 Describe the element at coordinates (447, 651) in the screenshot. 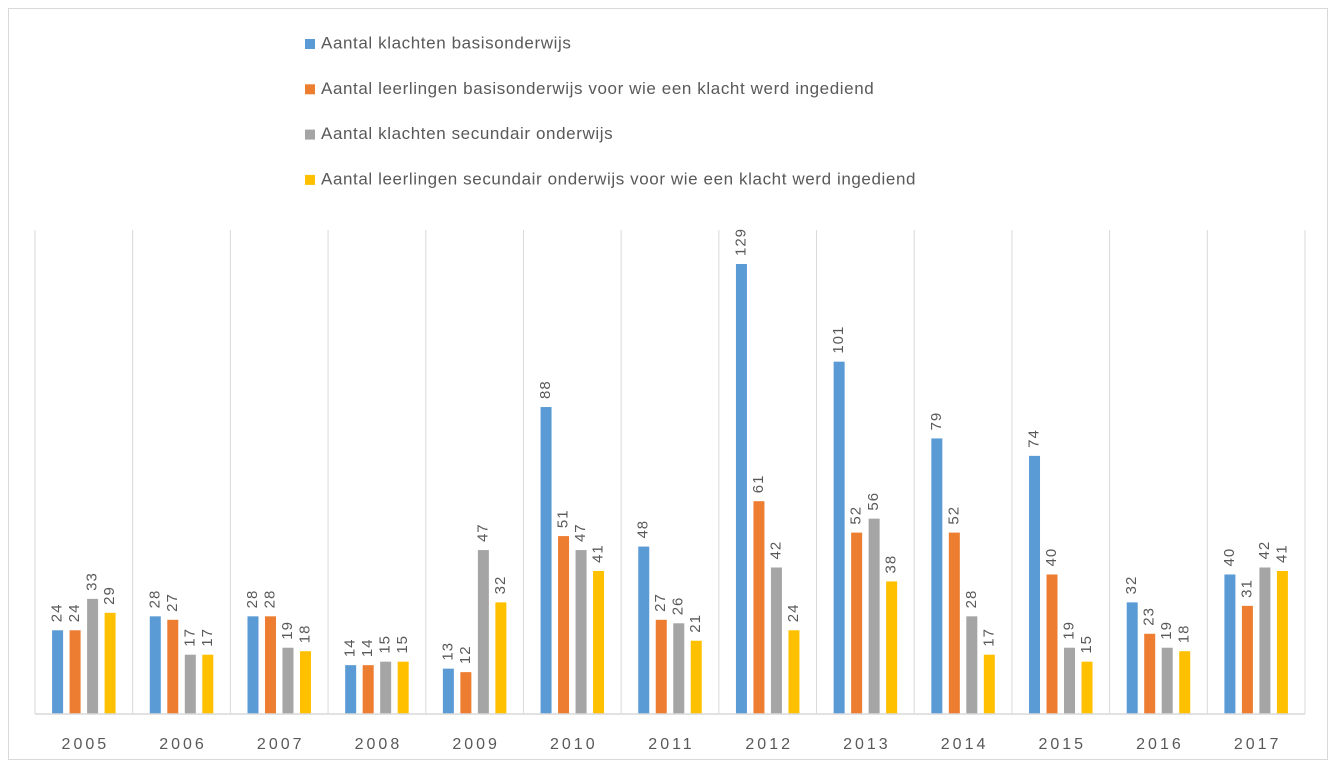

I see `value-label: 13` at that location.